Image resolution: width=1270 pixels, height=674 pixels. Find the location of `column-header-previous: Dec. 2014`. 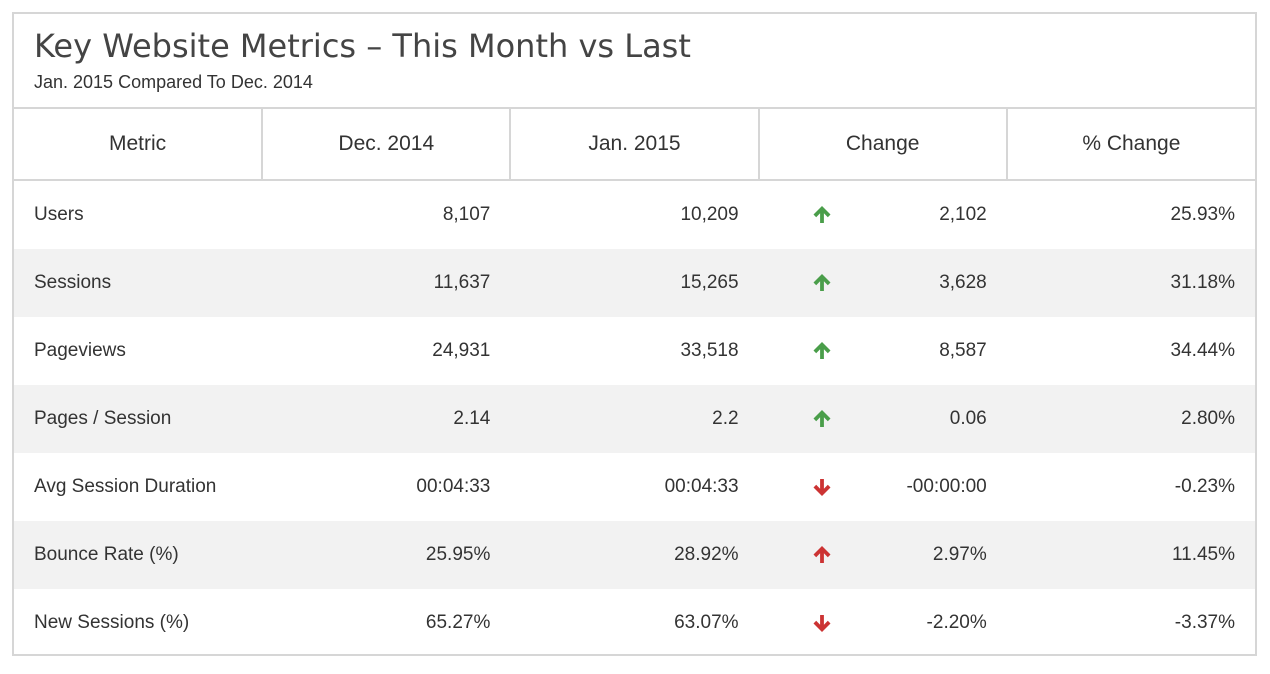

column-header-previous: Dec. 2014 is located at coordinates (387, 145).